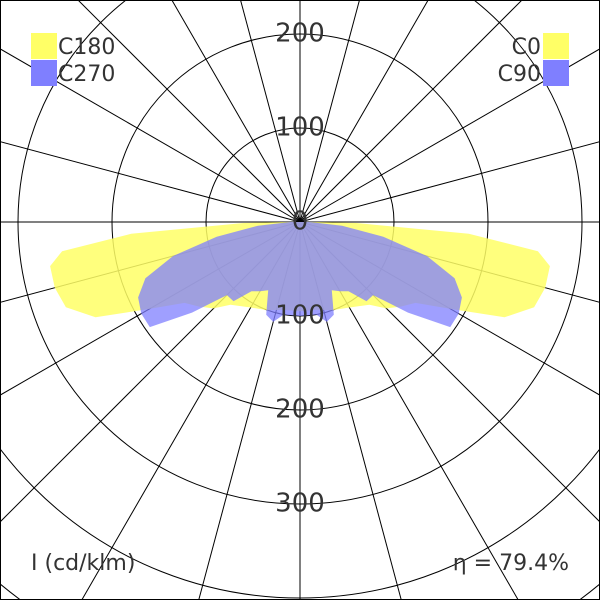 Image resolution: width=600 pixels, height=600 pixels. Describe the element at coordinates (83, 563) in the screenshot. I see `unit-label: I (cd/klm)` at that location.